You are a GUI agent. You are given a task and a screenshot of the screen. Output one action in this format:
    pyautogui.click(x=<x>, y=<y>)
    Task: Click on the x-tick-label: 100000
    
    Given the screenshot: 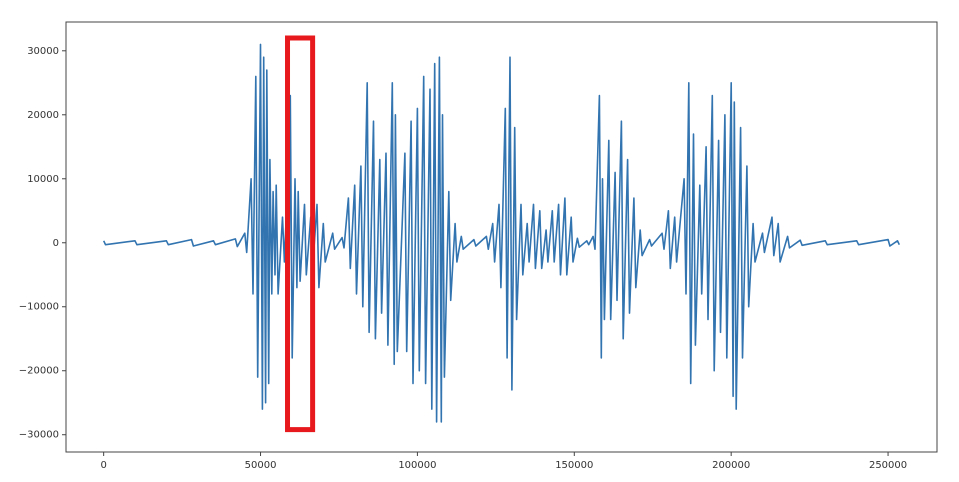 What is the action you would take?
    pyautogui.click(x=417, y=465)
    